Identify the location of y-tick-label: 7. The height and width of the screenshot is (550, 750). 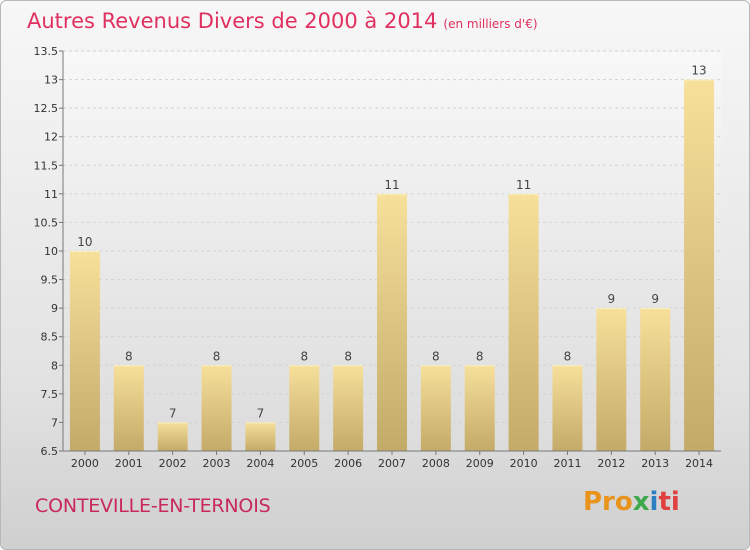
(54, 422).